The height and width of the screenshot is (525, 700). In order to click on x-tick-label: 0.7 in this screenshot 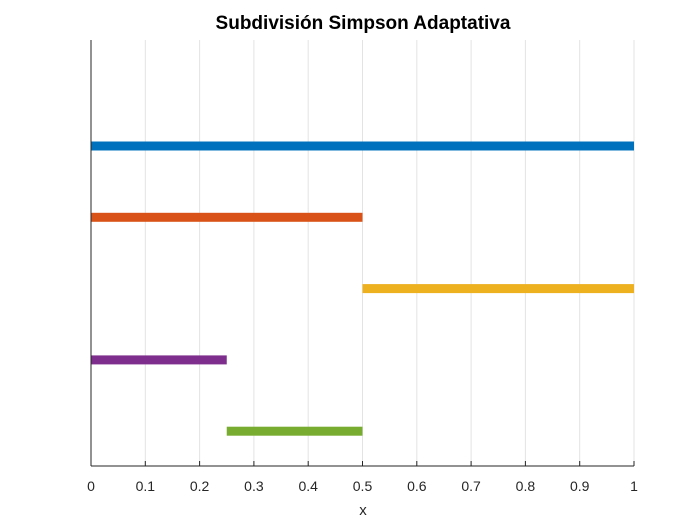, I will do `click(471, 486)`.